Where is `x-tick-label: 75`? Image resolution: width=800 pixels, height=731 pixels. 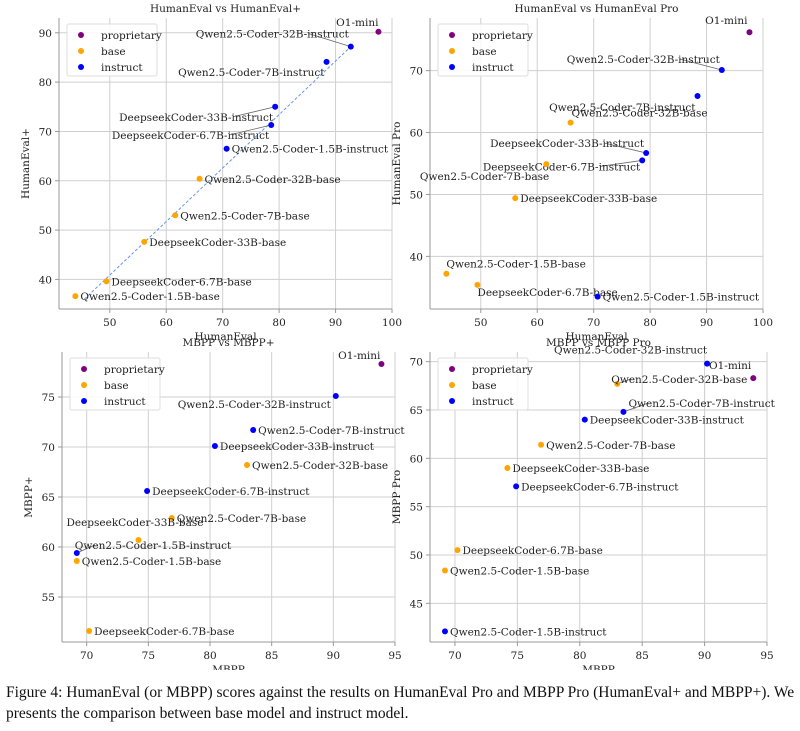 x-tick-label: 75 is located at coordinates (148, 656).